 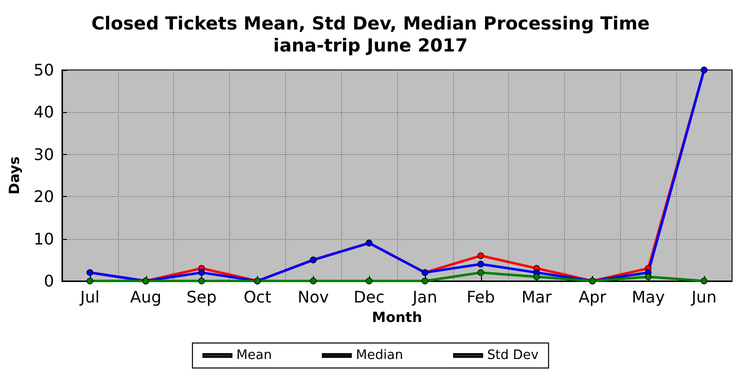 What do you see at coordinates (648, 297) in the screenshot?
I see `x-tick-label: May` at bounding box center [648, 297].